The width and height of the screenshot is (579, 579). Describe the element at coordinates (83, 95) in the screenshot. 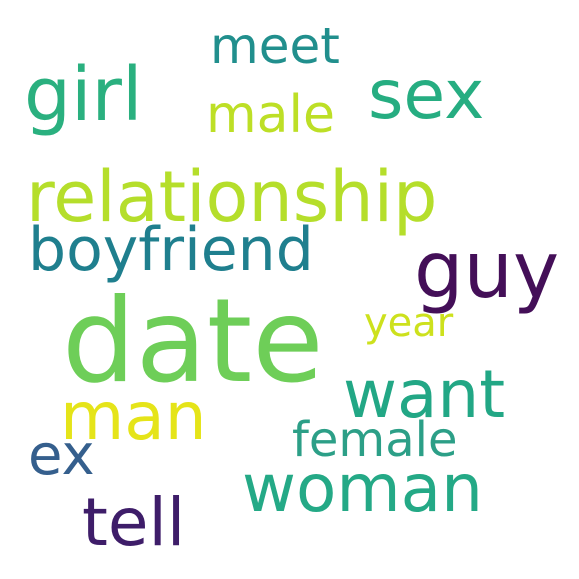

I see `word-girl: girl` at that location.